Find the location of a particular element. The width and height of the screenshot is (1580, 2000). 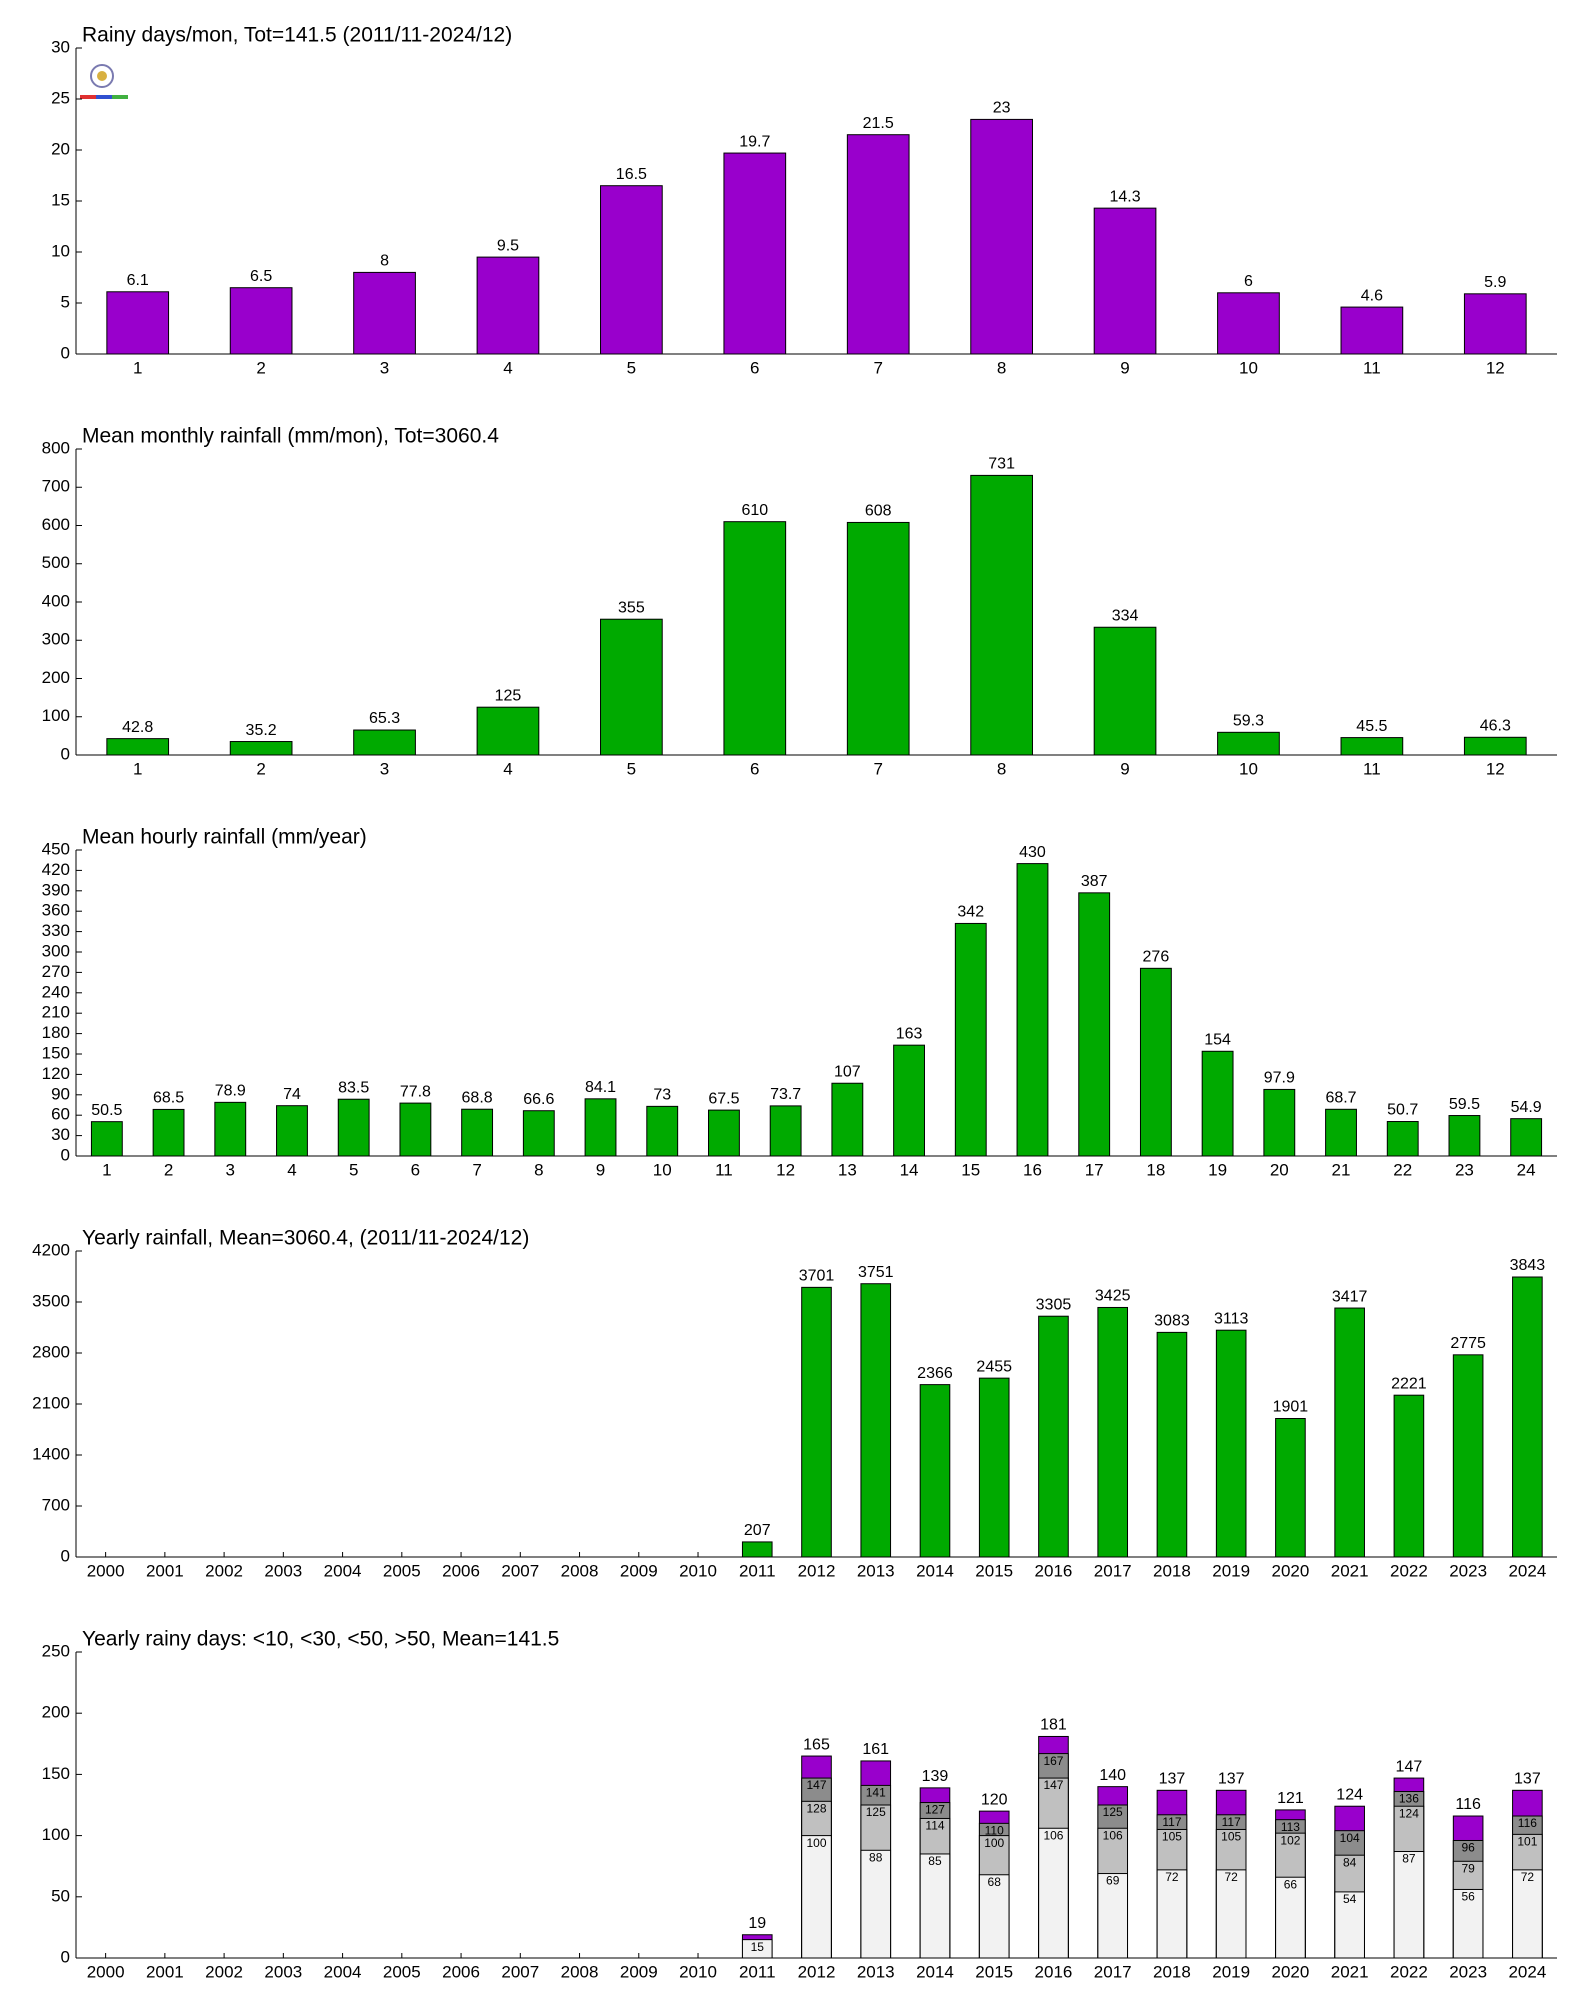

x-tick-label: 5 is located at coordinates (353, 1169).